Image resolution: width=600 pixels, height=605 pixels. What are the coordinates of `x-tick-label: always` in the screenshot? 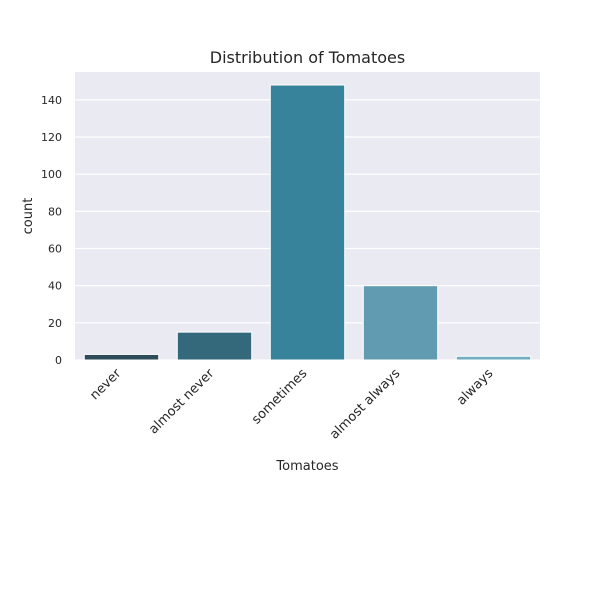 It's located at (475, 387).